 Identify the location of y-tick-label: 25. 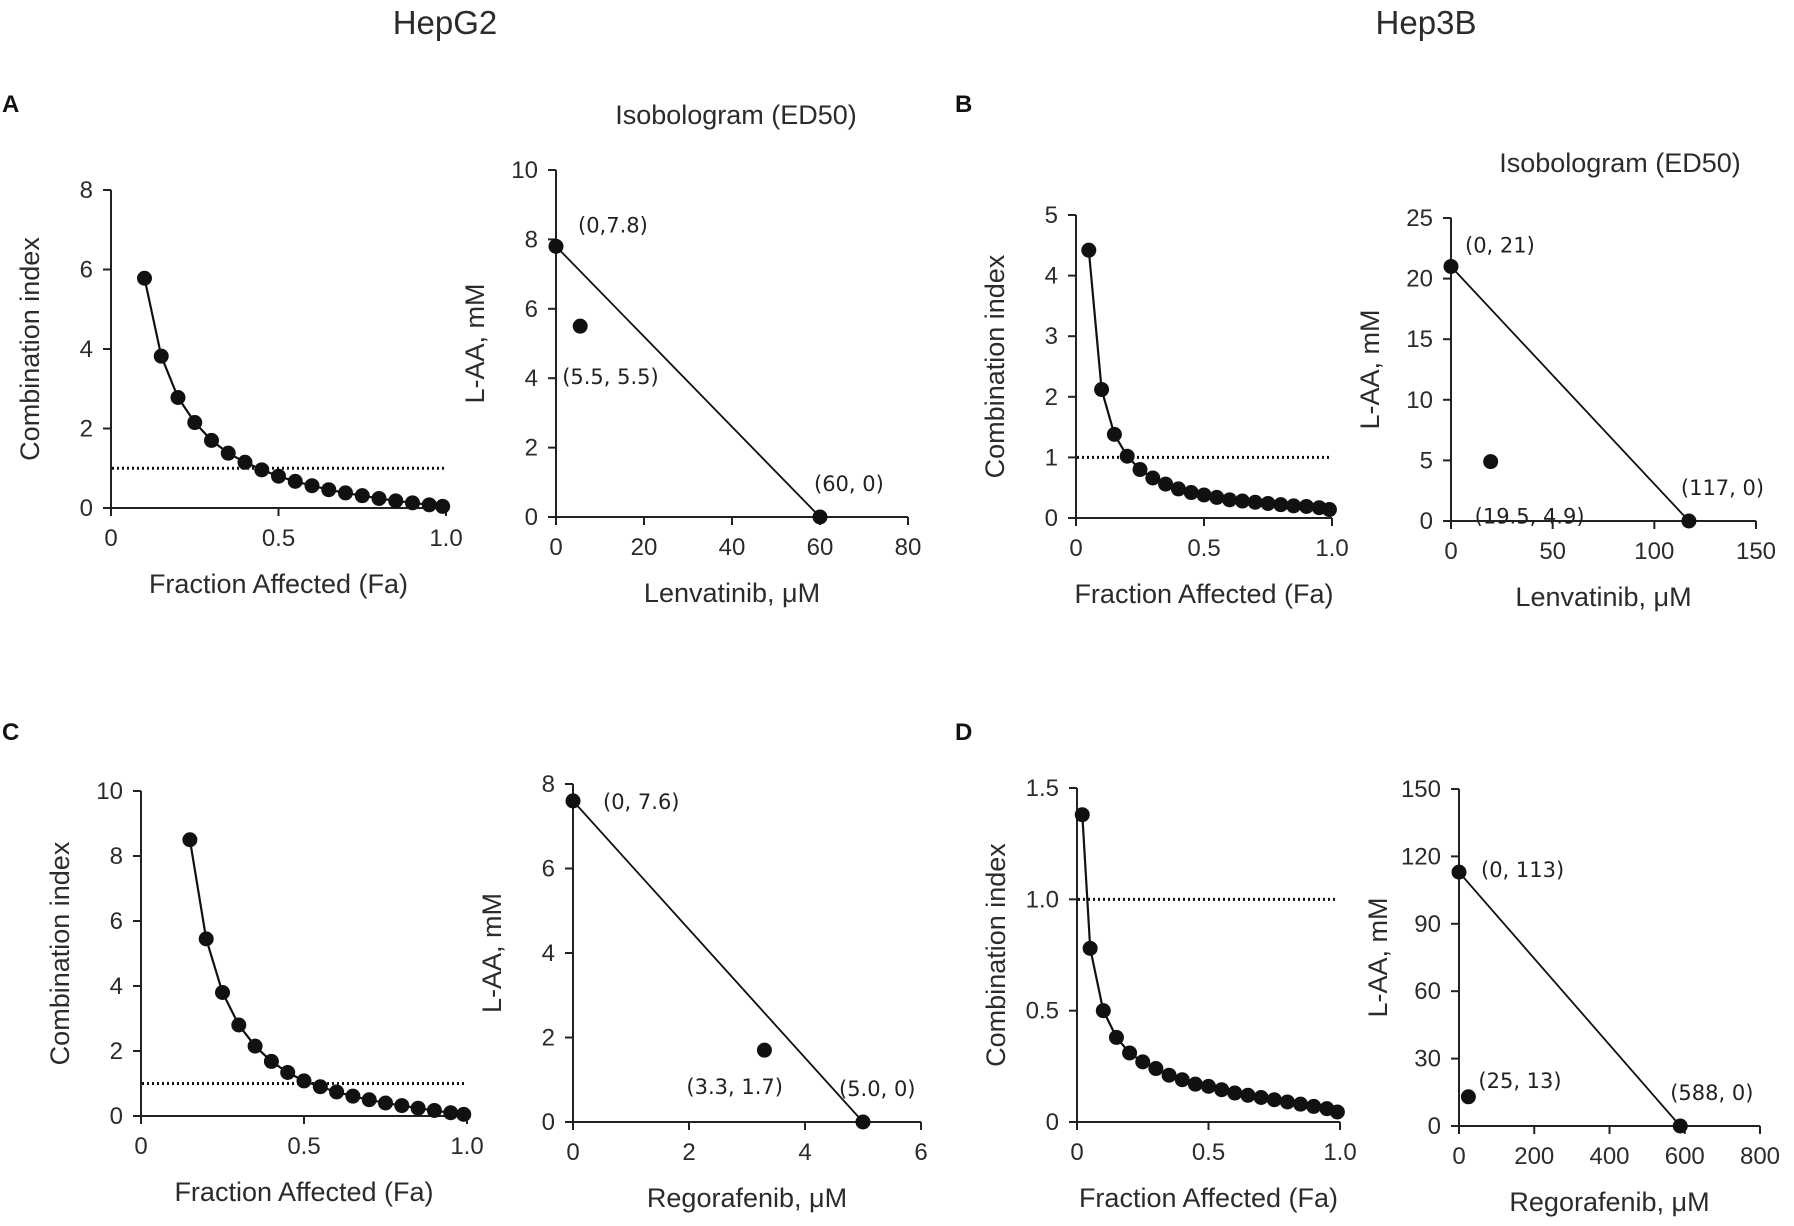
(1419, 218).